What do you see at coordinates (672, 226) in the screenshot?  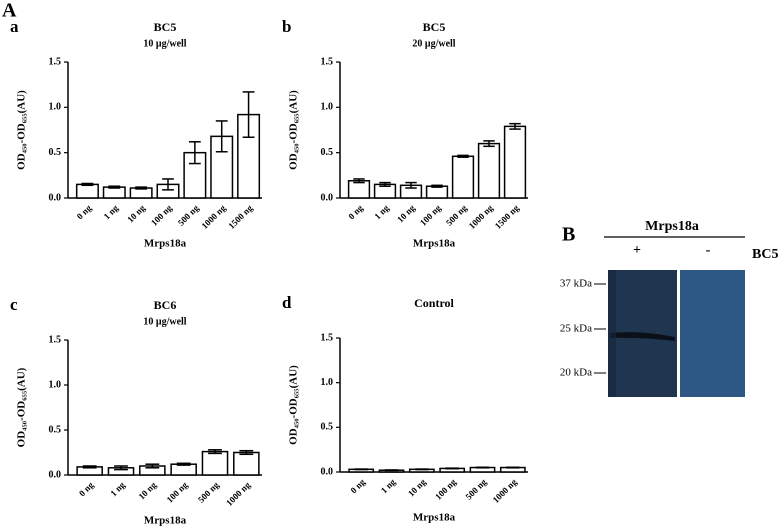 I see `blot-title: Mrps18a` at bounding box center [672, 226].